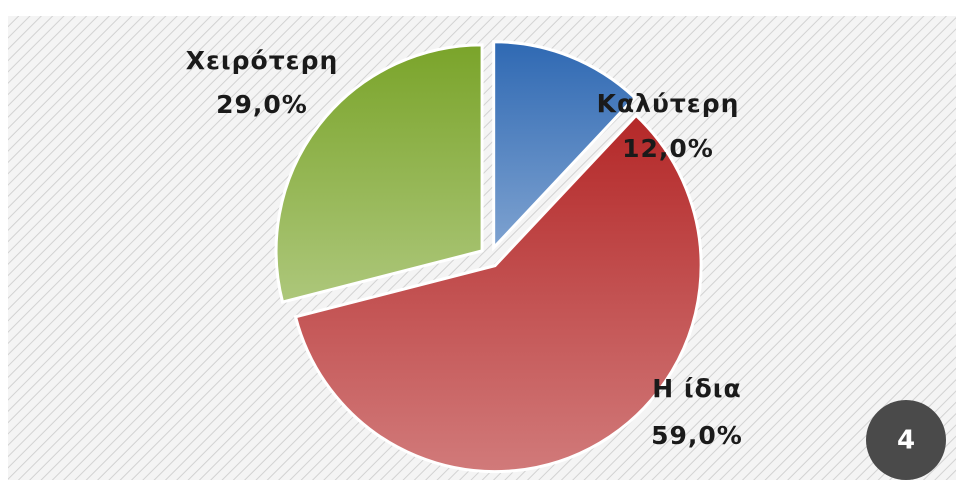 The height and width of the screenshot is (496, 964). I want to click on page-badge, so click(906, 440).